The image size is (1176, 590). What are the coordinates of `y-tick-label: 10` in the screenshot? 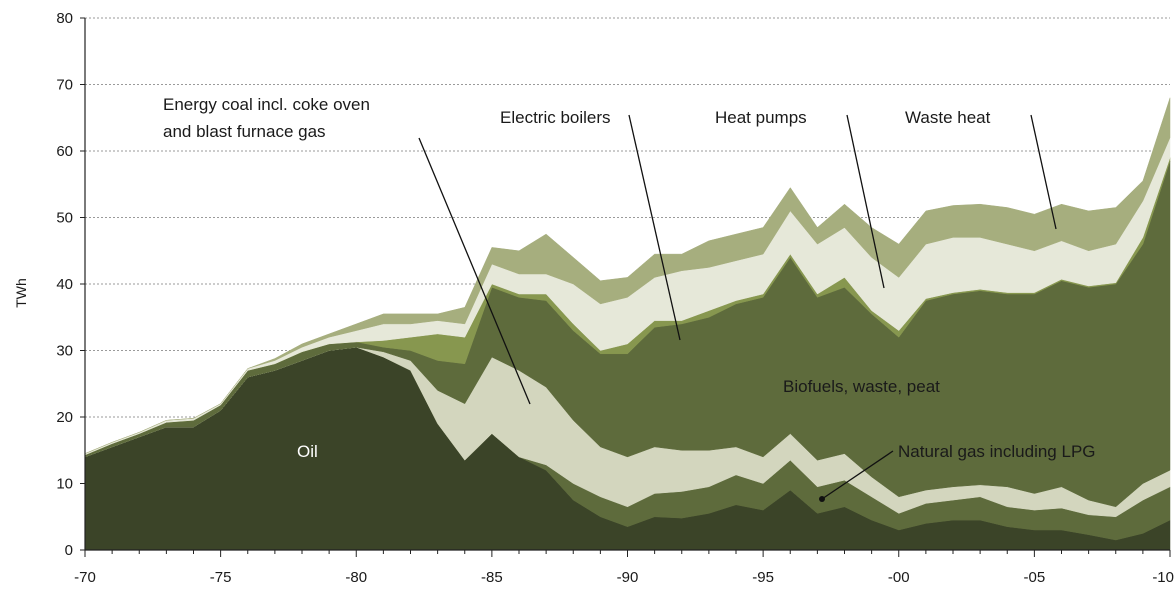 It's located at (64, 484).